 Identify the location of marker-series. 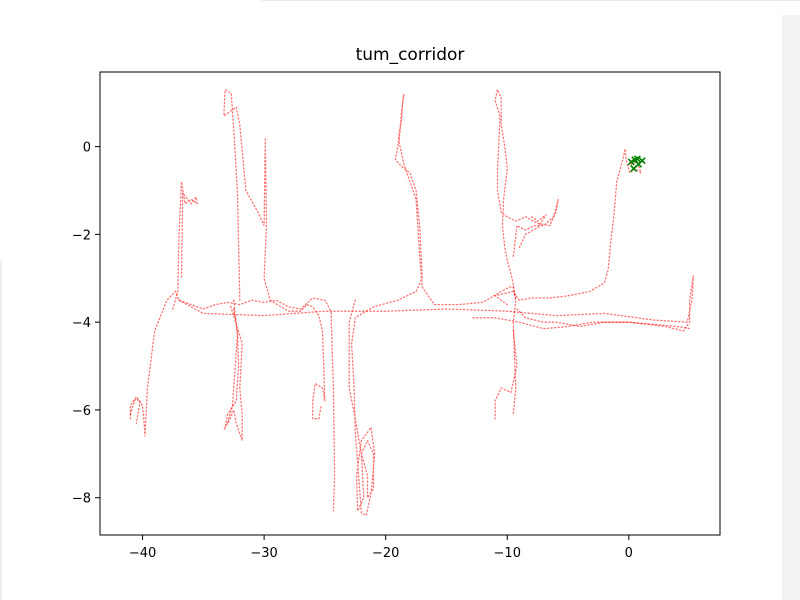
(636, 164).